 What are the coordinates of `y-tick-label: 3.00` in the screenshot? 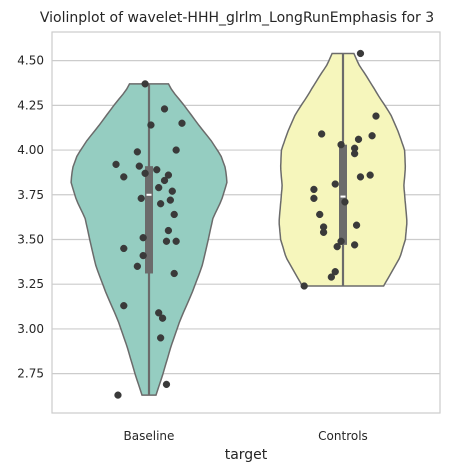 It's located at (30, 329).